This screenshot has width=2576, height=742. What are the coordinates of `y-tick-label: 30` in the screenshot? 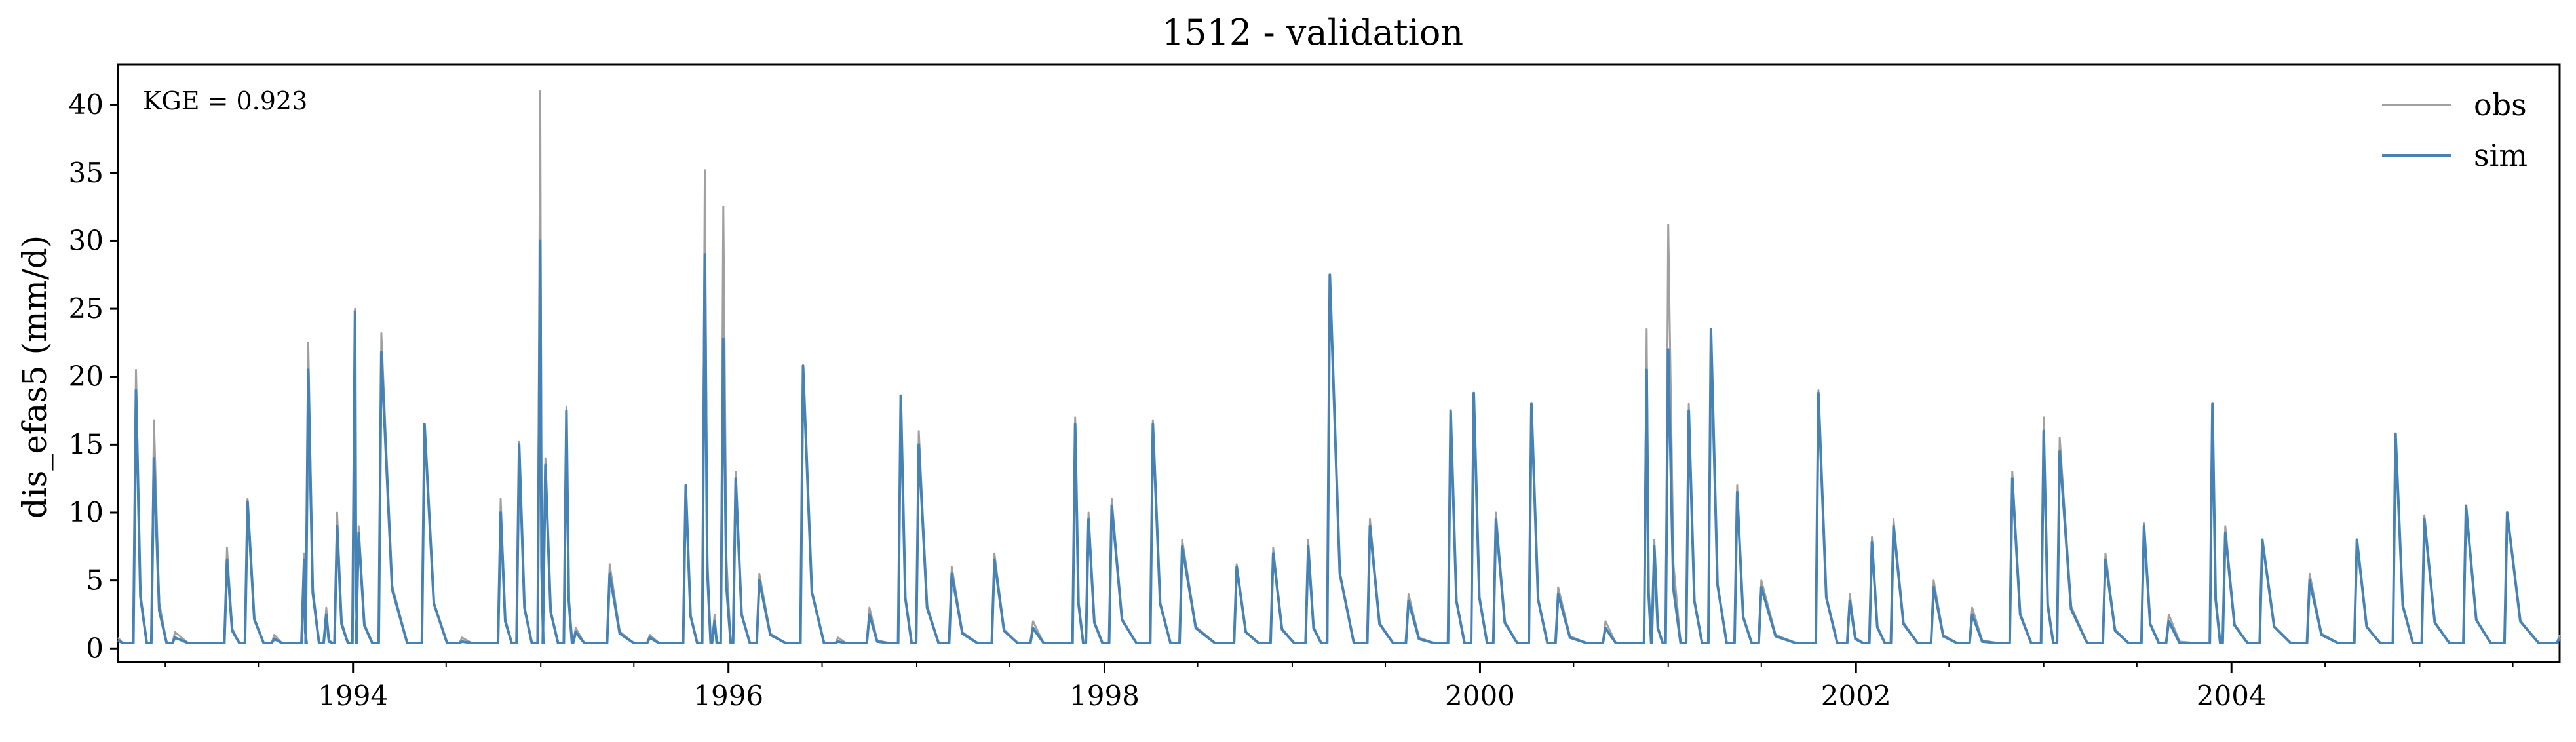 It's located at (86, 240).